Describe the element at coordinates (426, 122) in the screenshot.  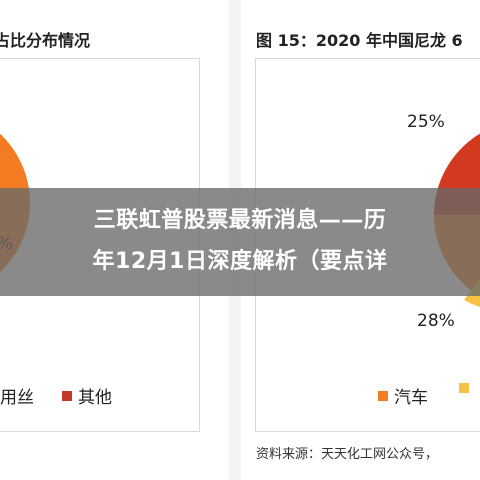
I see `right-pie-label-25: 25%` at that location.